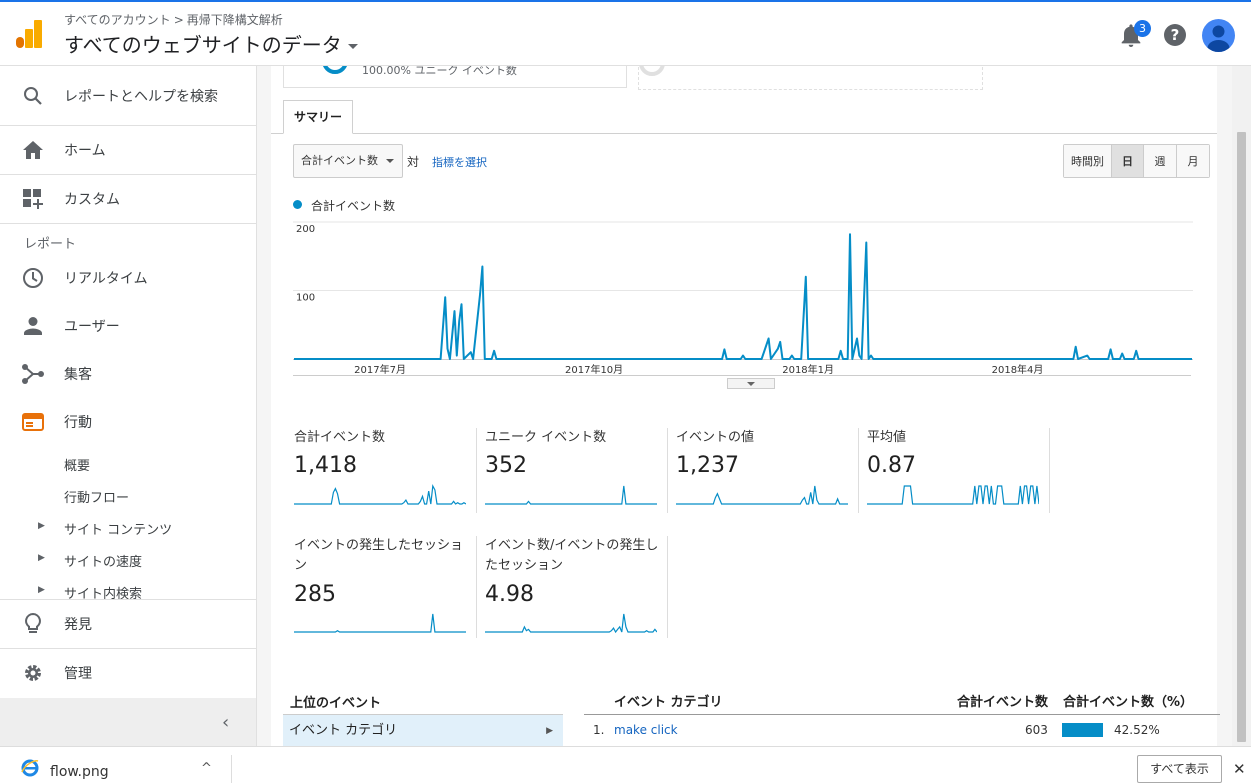 The width and height of the screenshot is (1251, 783). Describe the element at coordinates (1128, 161) in the screenshot. I see `period-day-button: 日` at that location.